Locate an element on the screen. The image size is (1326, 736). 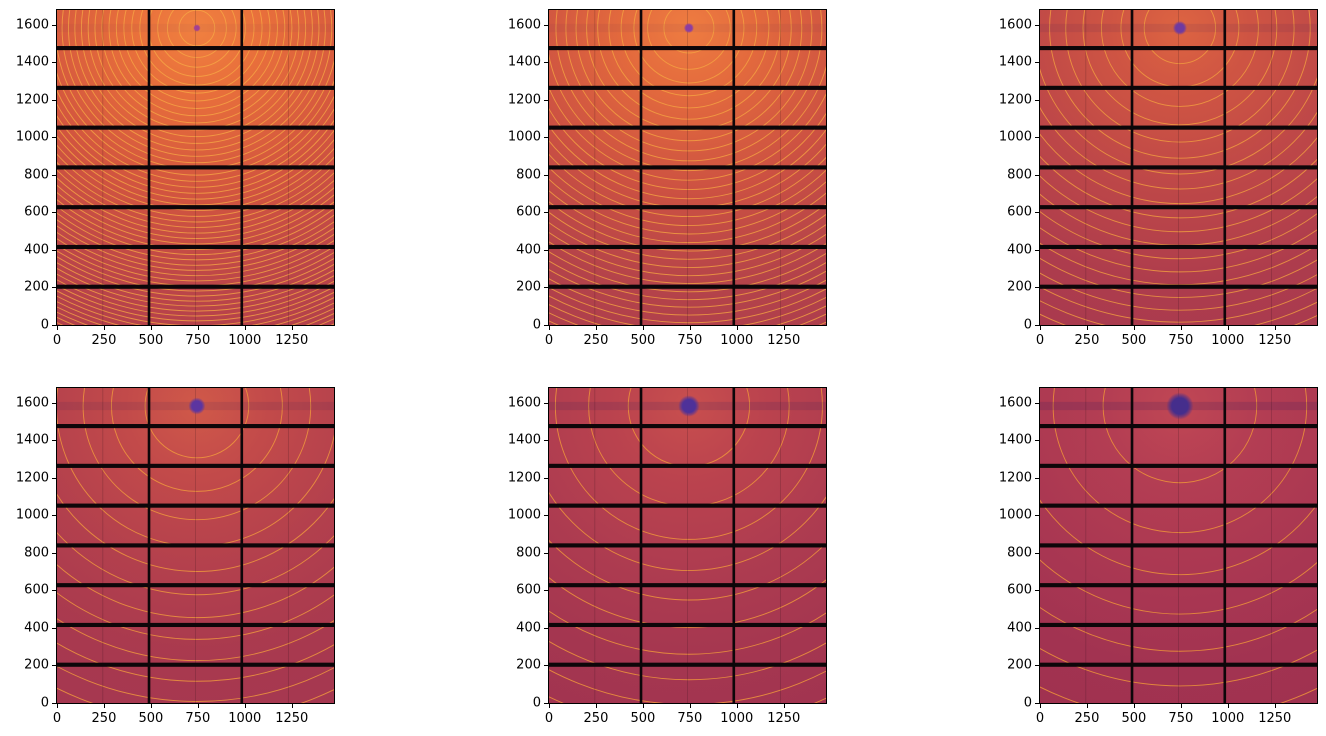
y-tick-label: 1200 is located at coordinates (524, 100).